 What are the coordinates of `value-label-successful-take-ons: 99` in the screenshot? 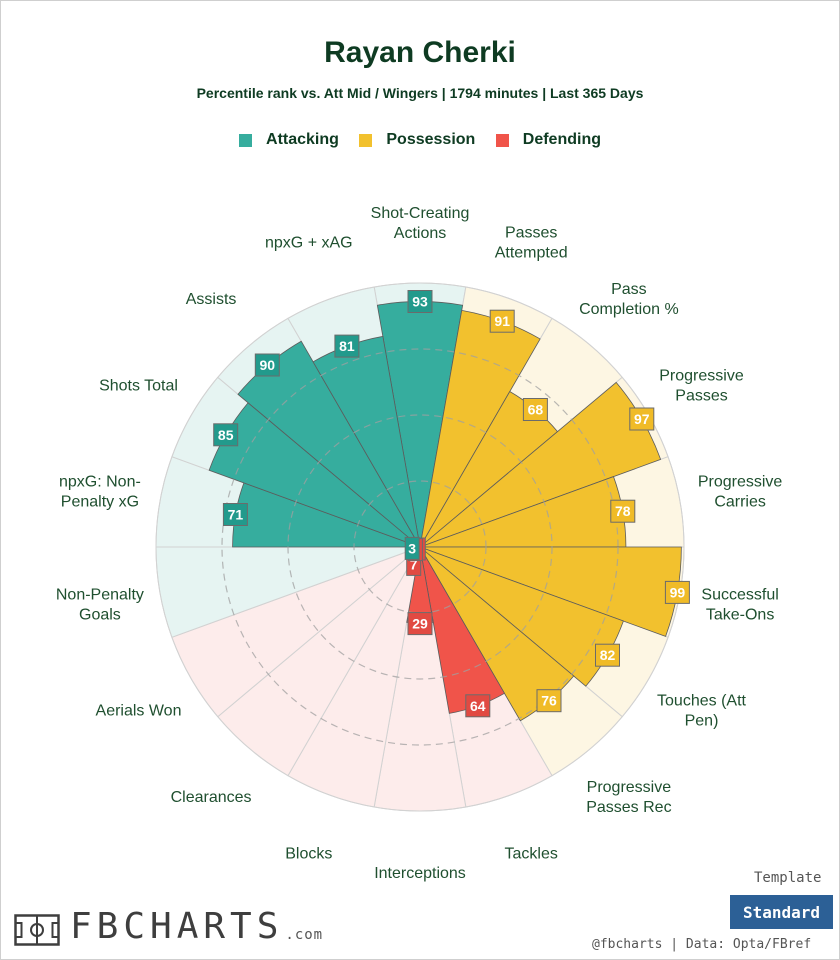 It's located at (678, 592).